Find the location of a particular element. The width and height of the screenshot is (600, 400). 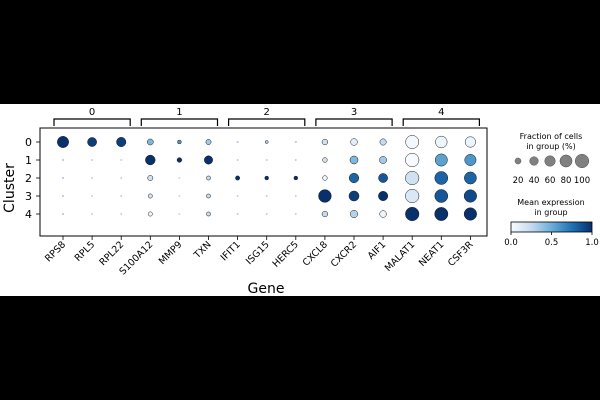

color-legend-title-line1: Mean expression is located at coordinates (551, 202).